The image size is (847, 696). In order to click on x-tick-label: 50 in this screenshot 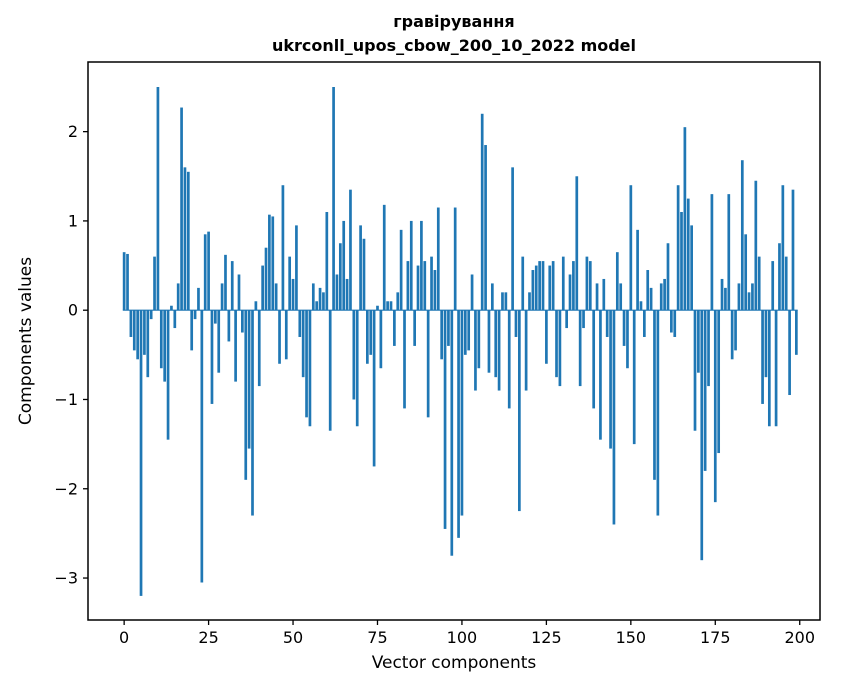, I will do `click(293, 637)`.